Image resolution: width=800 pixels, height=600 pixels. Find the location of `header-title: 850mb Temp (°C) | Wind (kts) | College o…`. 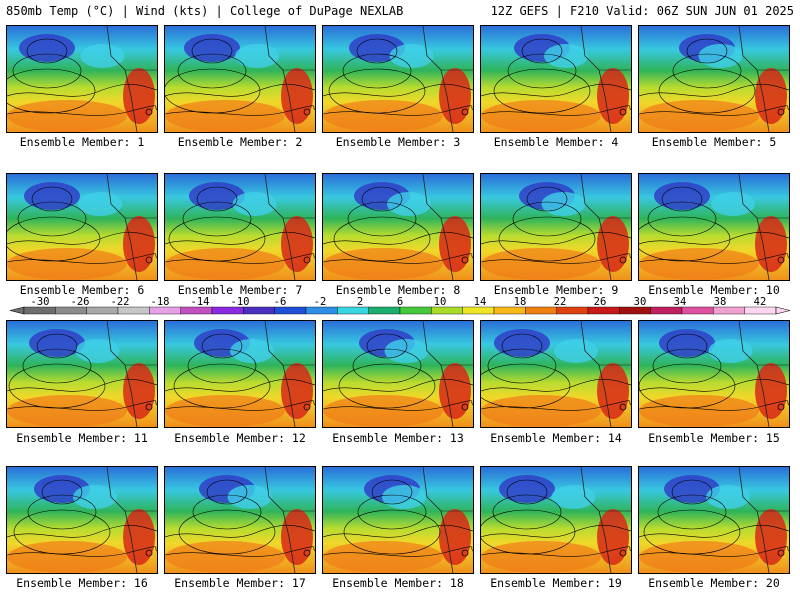

header-title: 850mb Temp (°C) | Wind (kts) | College o… is located at coordinates (205, 11).